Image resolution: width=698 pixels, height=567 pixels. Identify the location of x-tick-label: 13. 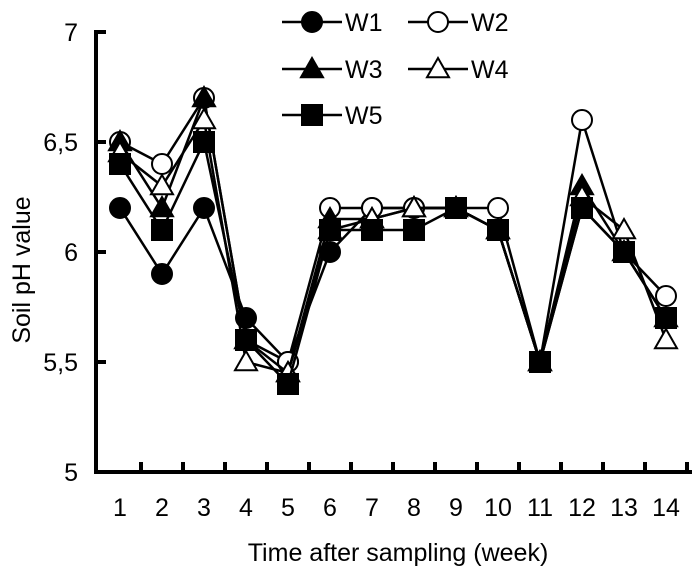
(624, 508).